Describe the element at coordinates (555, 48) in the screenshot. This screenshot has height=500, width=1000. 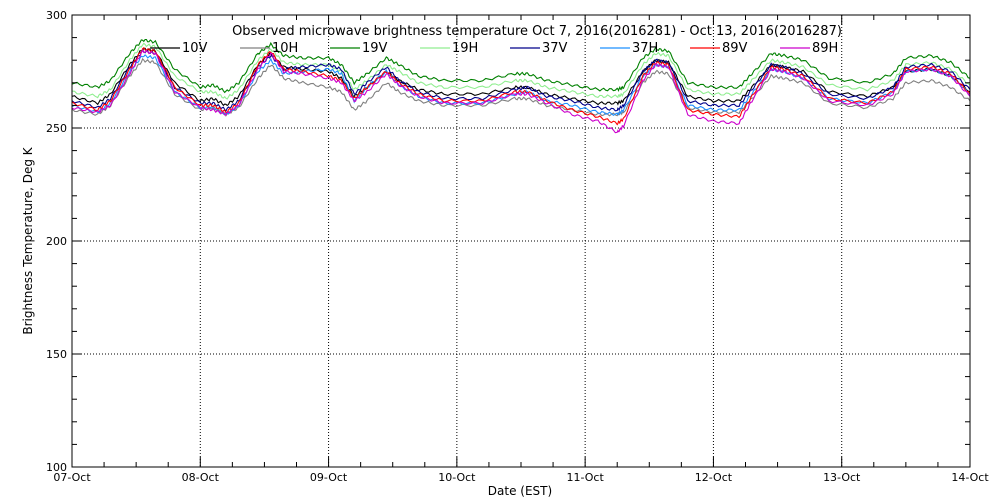
I see `legend-label-37v: 37V` at that location.